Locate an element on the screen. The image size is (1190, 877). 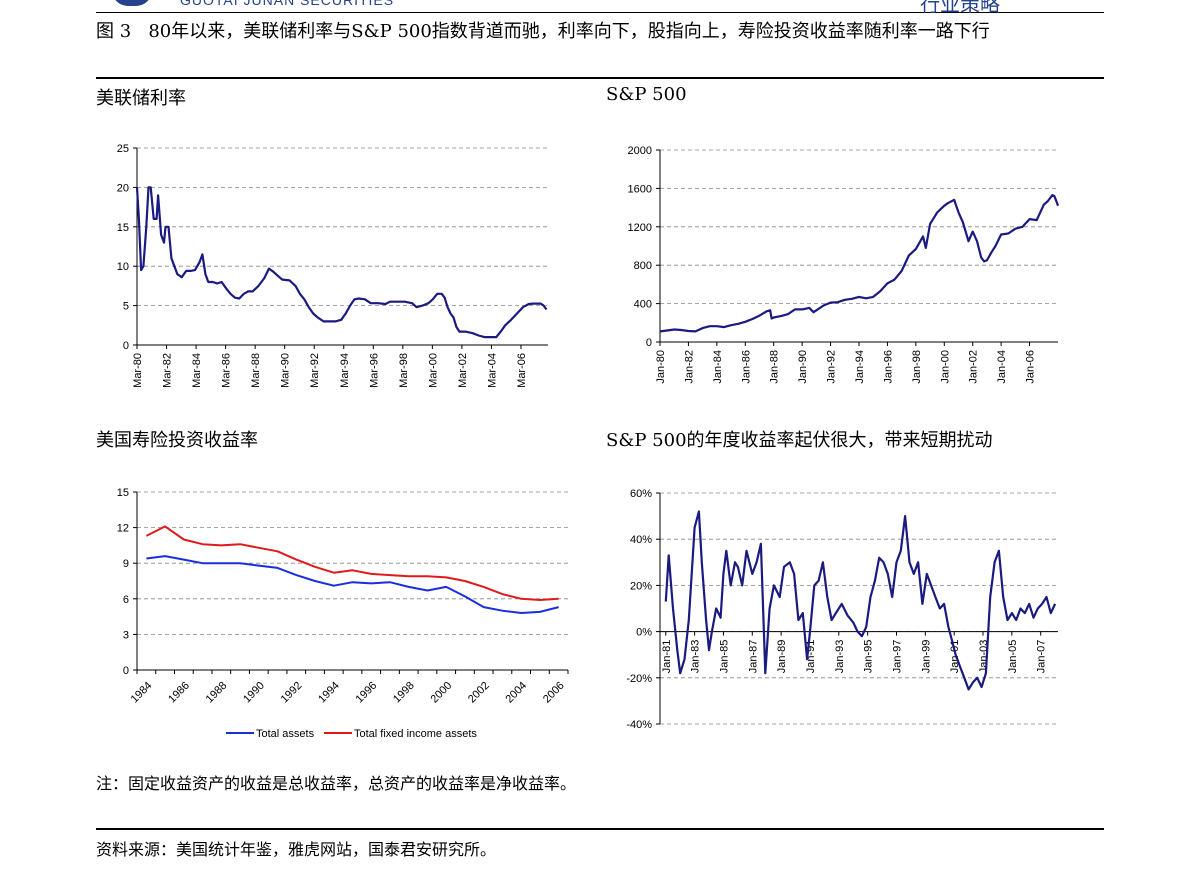
footnote: 注：固定收益资产的收益是总收益率，总资产的收益率是净收益率。 is located at coordinates (336, 783).